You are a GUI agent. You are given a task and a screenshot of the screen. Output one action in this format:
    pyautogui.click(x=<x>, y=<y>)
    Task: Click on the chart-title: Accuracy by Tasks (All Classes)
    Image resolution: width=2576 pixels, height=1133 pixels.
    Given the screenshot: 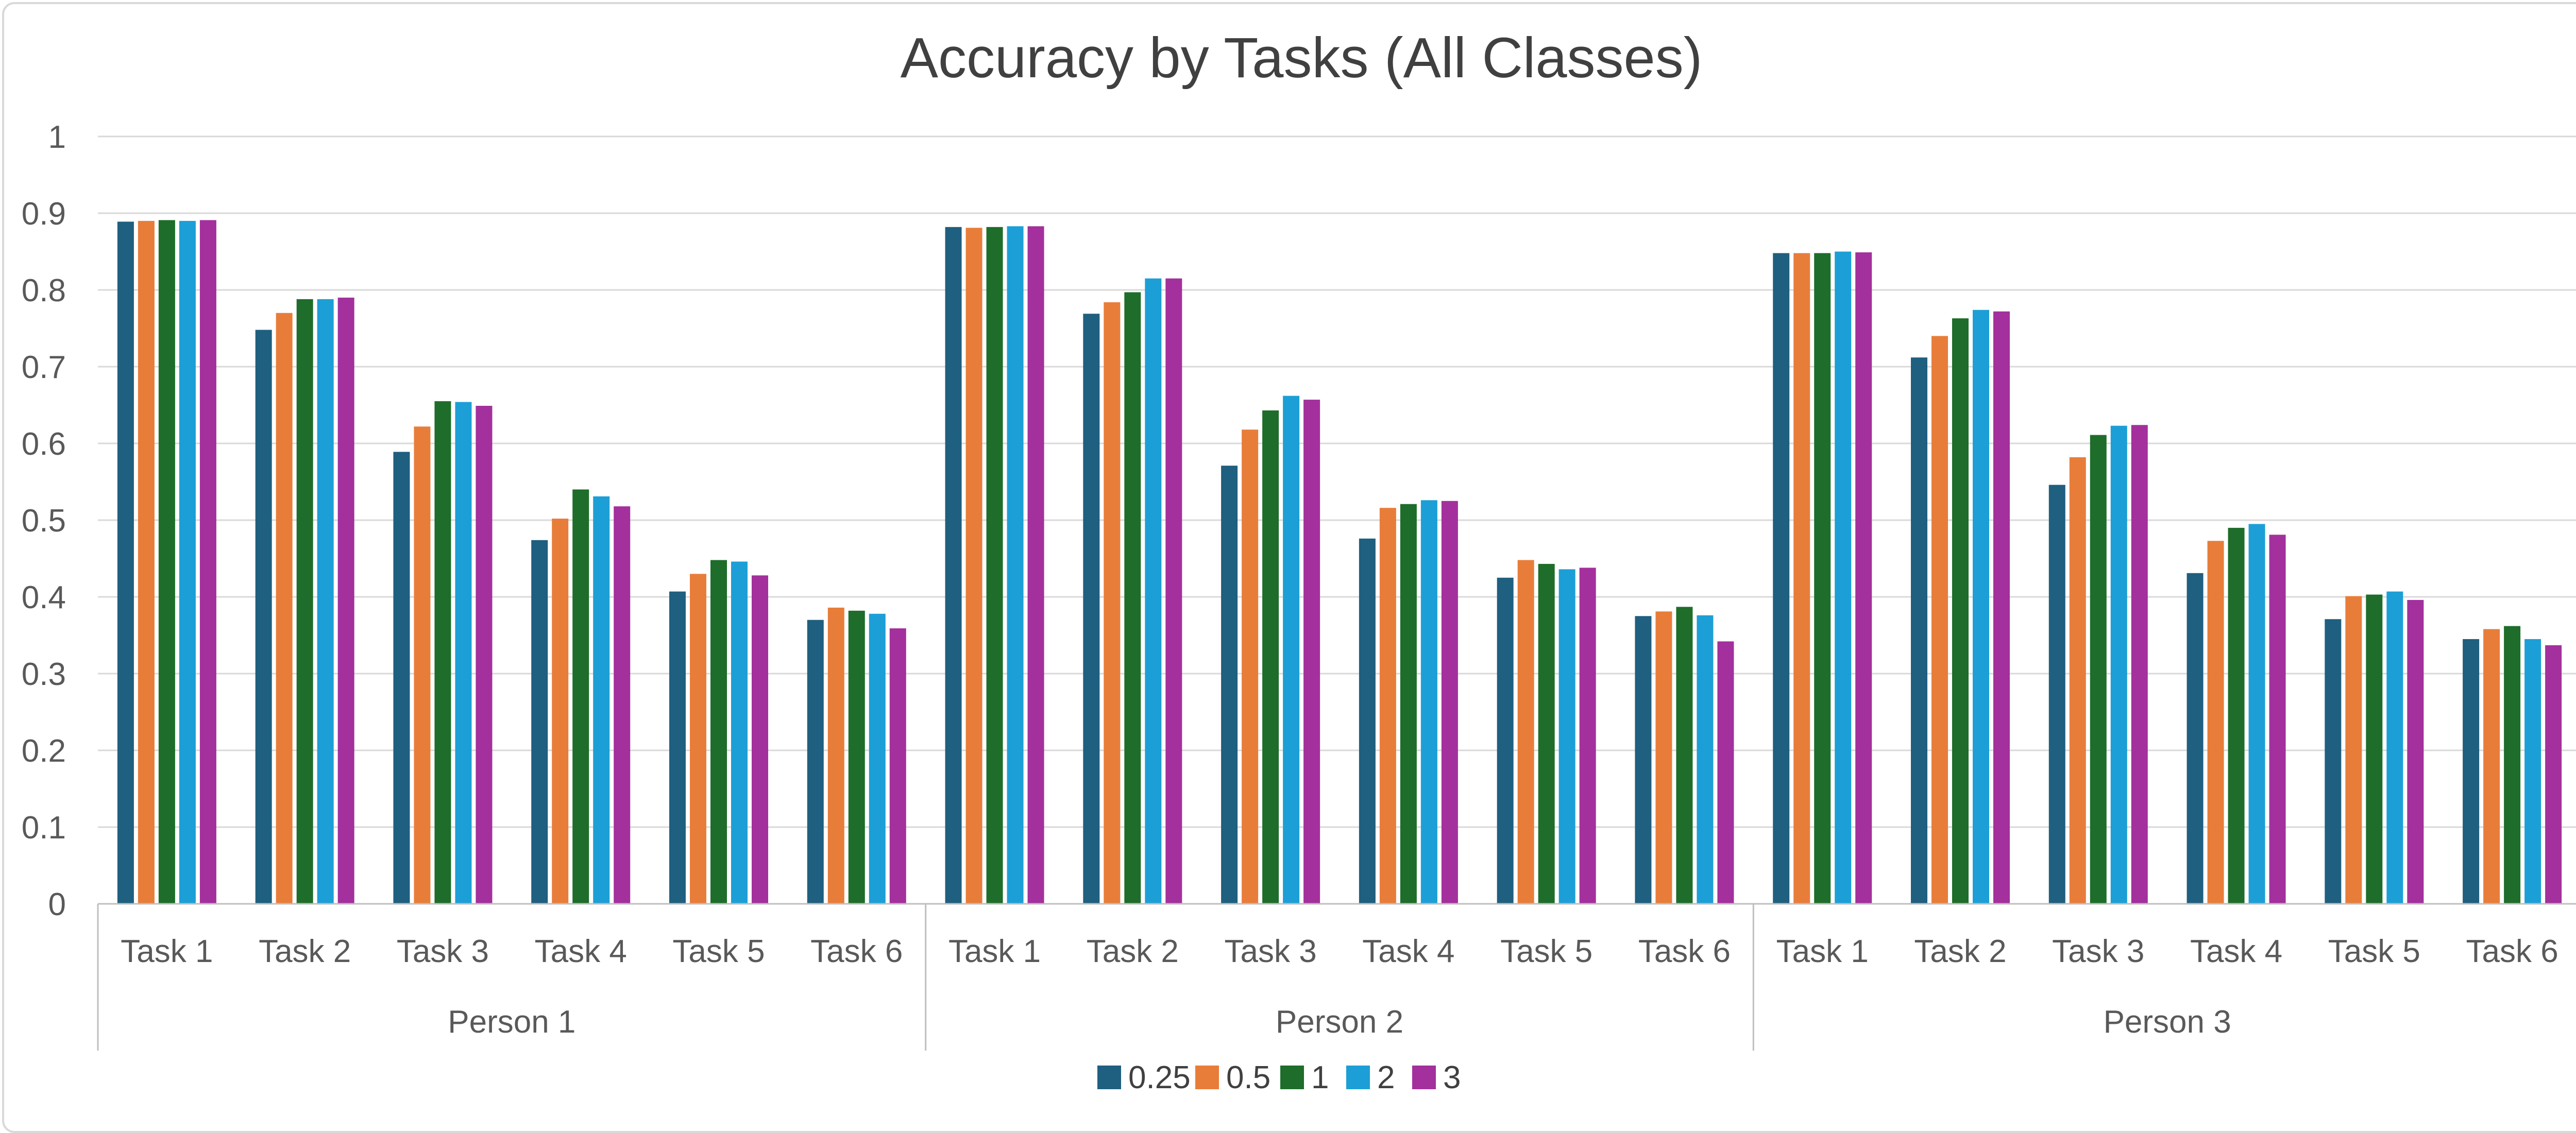 What is the action you would take?
    pyautogui.click(x=1302, y=58)
    